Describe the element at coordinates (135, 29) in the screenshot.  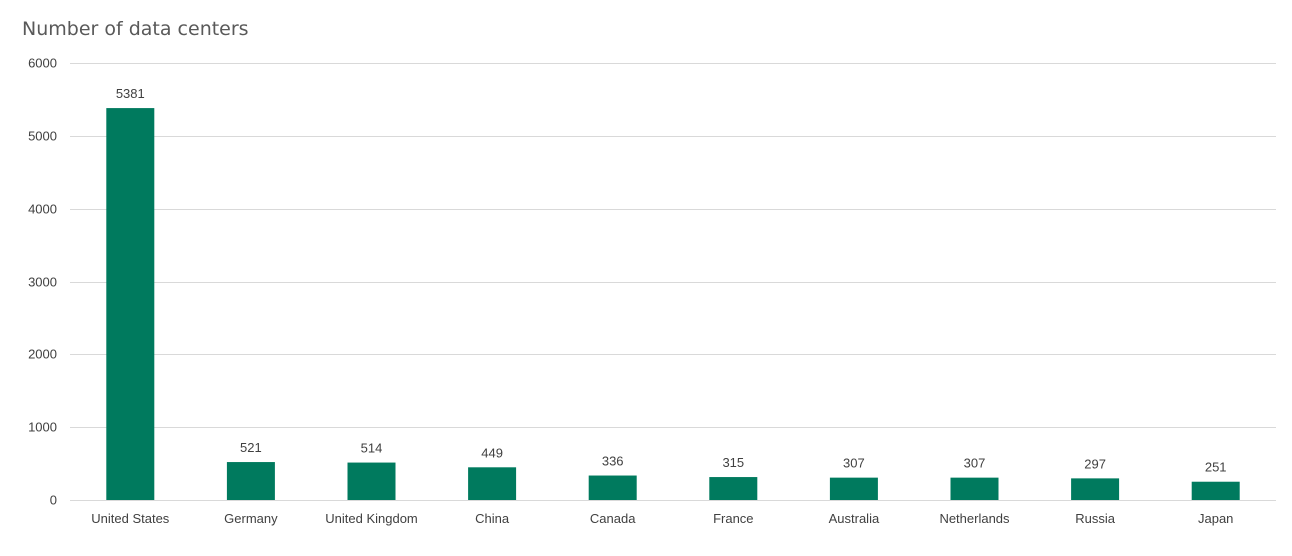
I see `chart-title: Number of data centers` at that location.